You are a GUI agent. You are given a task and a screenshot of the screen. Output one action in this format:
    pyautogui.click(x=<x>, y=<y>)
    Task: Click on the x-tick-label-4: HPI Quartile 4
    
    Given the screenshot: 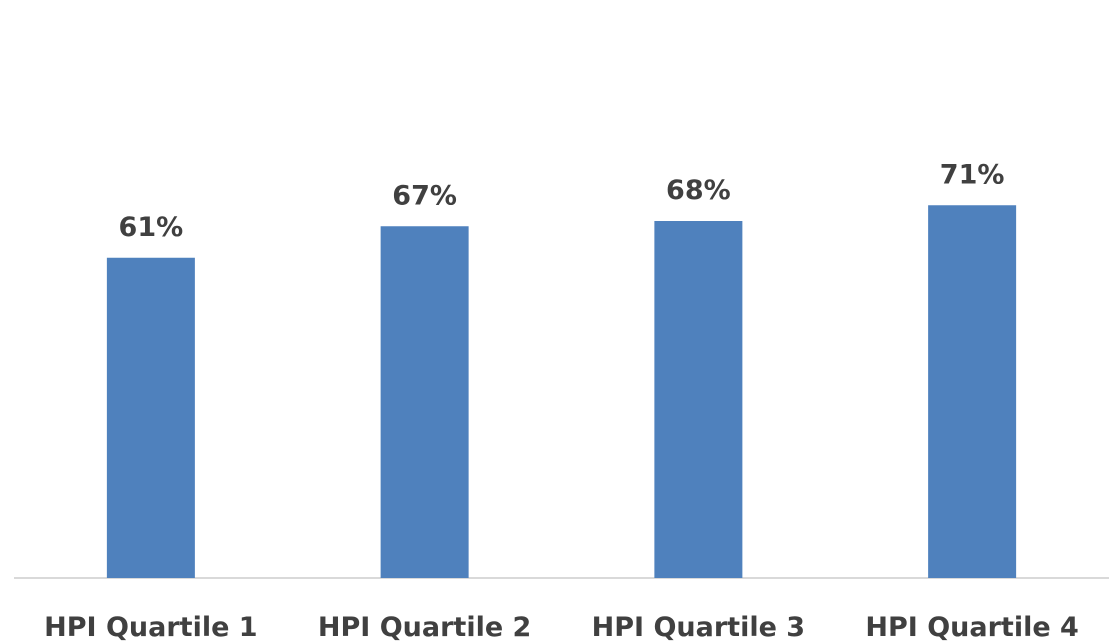 What is the action you would take?
    pyautogui.click(x=971, y=626)
    